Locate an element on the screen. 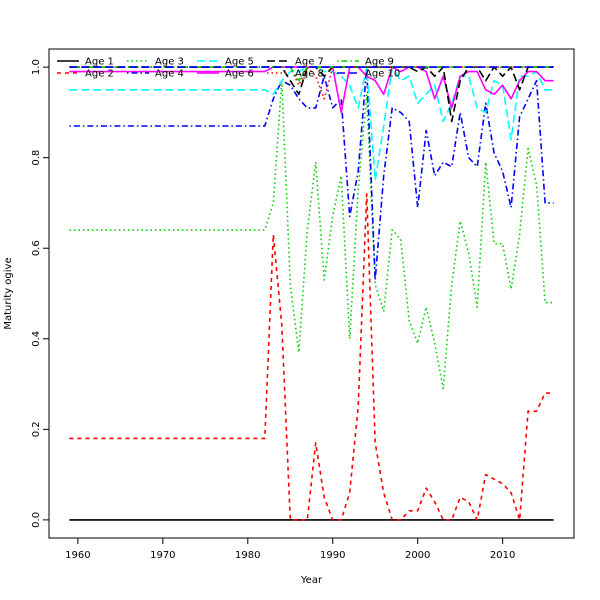 Image resolution: width=600 pixels, height=600 pixels. legend-entry-label: Age 10 is located at coordinates (382, 74).